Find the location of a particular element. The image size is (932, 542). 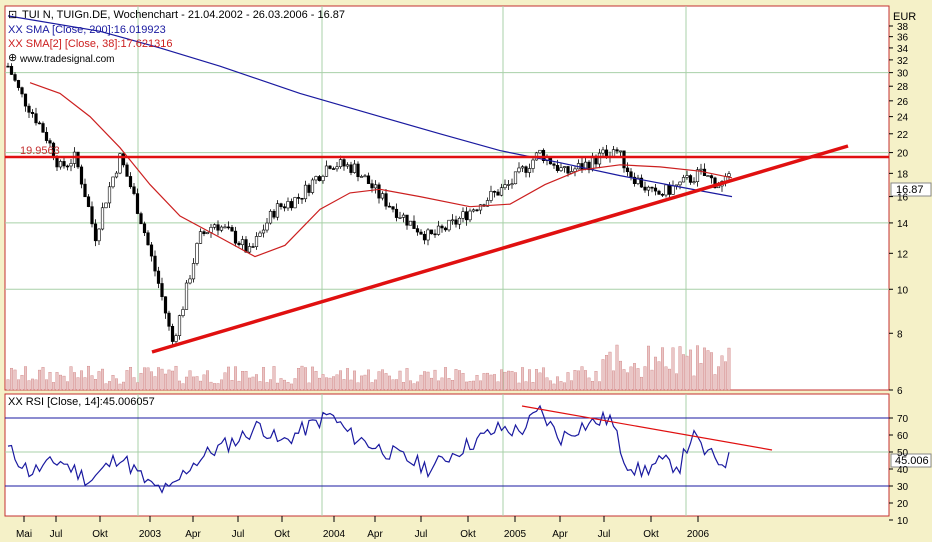

price-tick-label: 22 is located at coordinates (903, 135).